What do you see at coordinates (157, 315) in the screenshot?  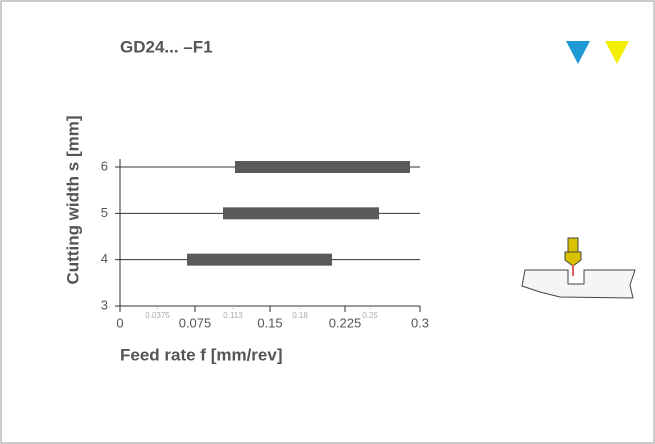 I see `x-minor-tick-label: 0.0375` at bounding box center [157, 315].